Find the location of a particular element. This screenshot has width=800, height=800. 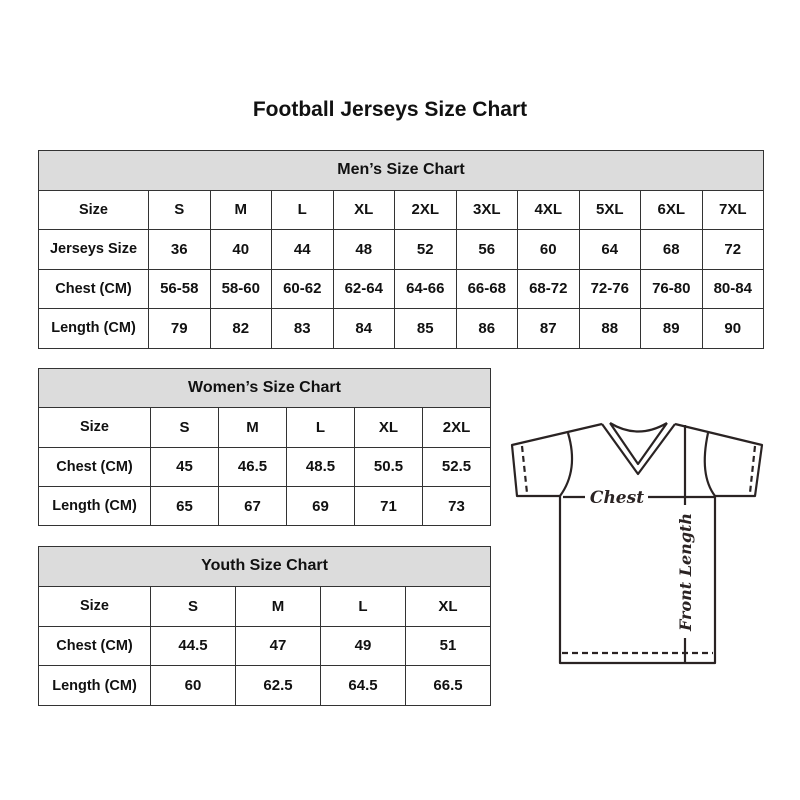

jersey-diagram: Chest Front Length is located at coordinates (637, 543).